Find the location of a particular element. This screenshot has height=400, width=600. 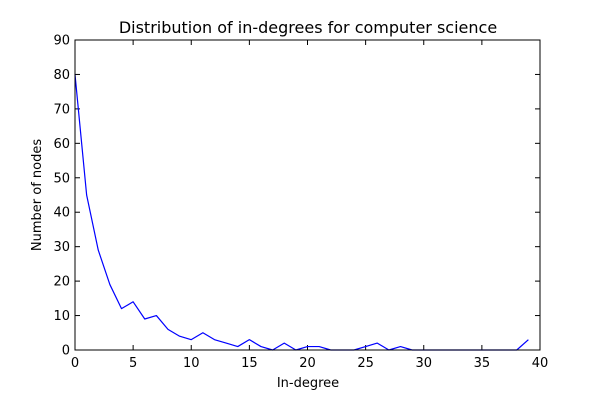

x-axis-label: In-degree is located at coordinates (308, 383).